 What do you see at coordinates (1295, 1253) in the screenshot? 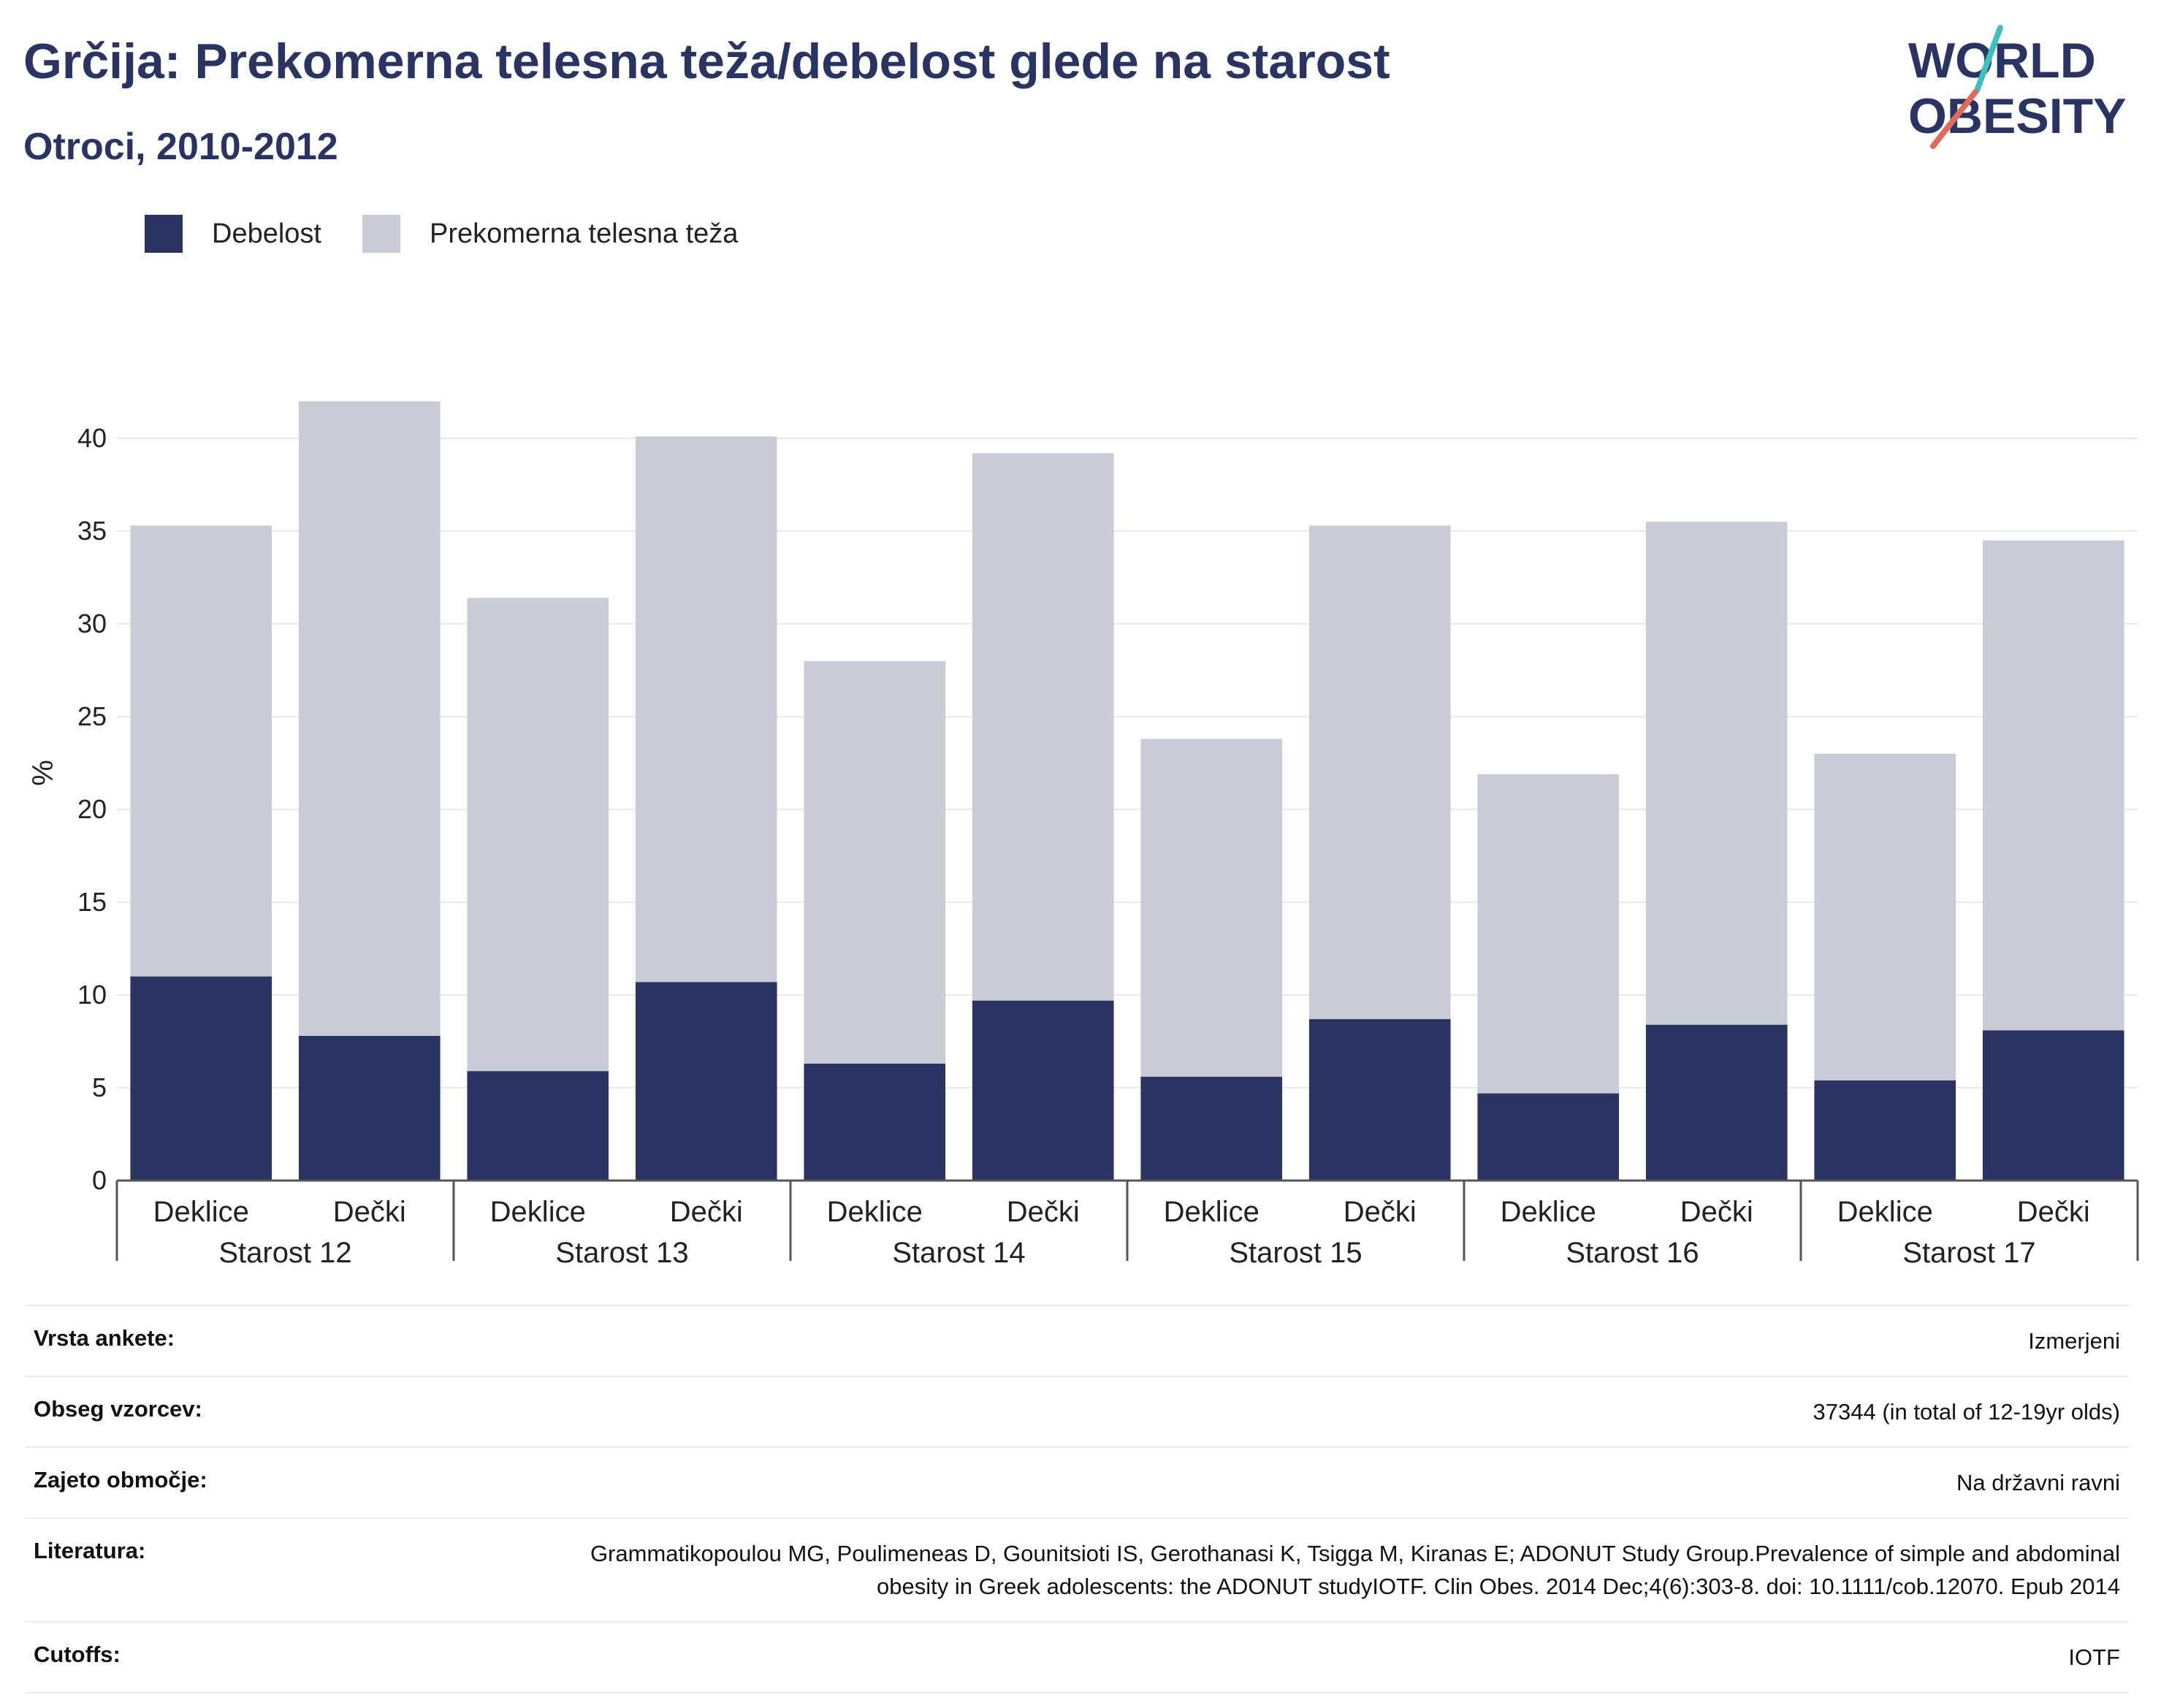
I see `x-group-label: Starost 15` at bounding box center [1295, 1253].